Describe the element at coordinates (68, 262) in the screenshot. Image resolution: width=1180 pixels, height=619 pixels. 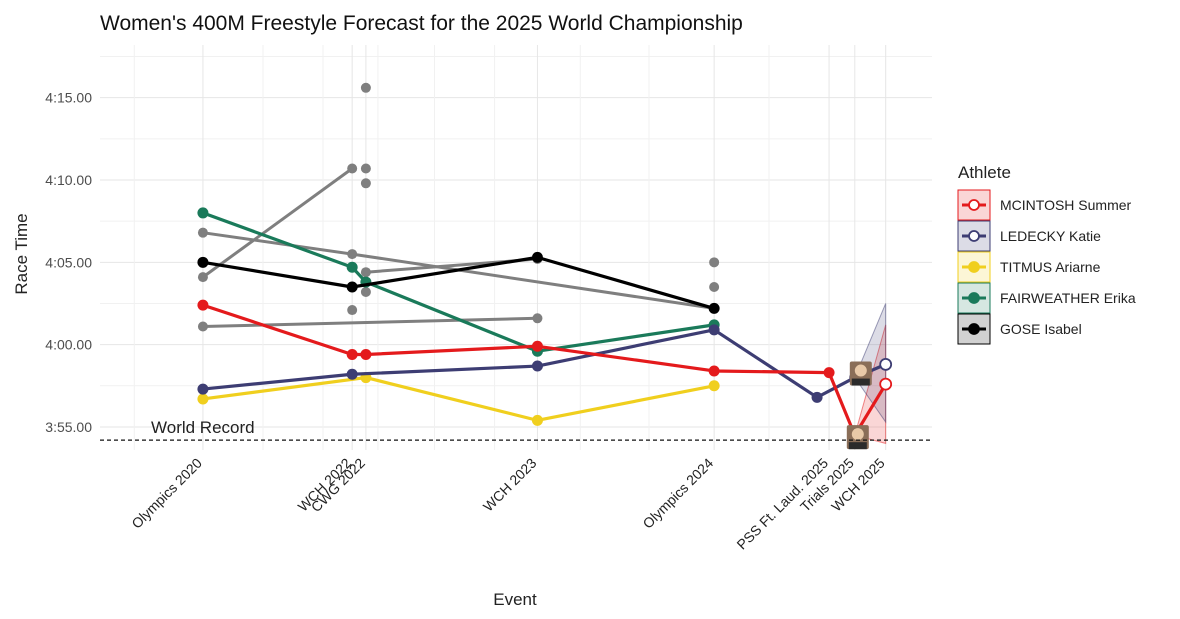
I see `y-tick-label: 4:05.00` at that location.